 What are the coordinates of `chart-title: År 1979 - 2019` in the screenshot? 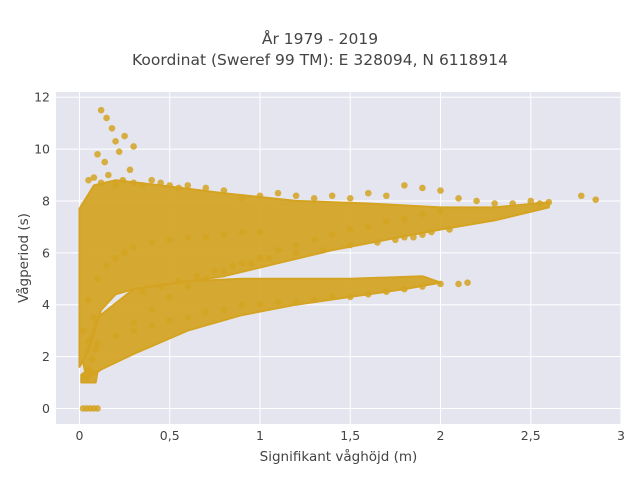 It's located at (320, 39).